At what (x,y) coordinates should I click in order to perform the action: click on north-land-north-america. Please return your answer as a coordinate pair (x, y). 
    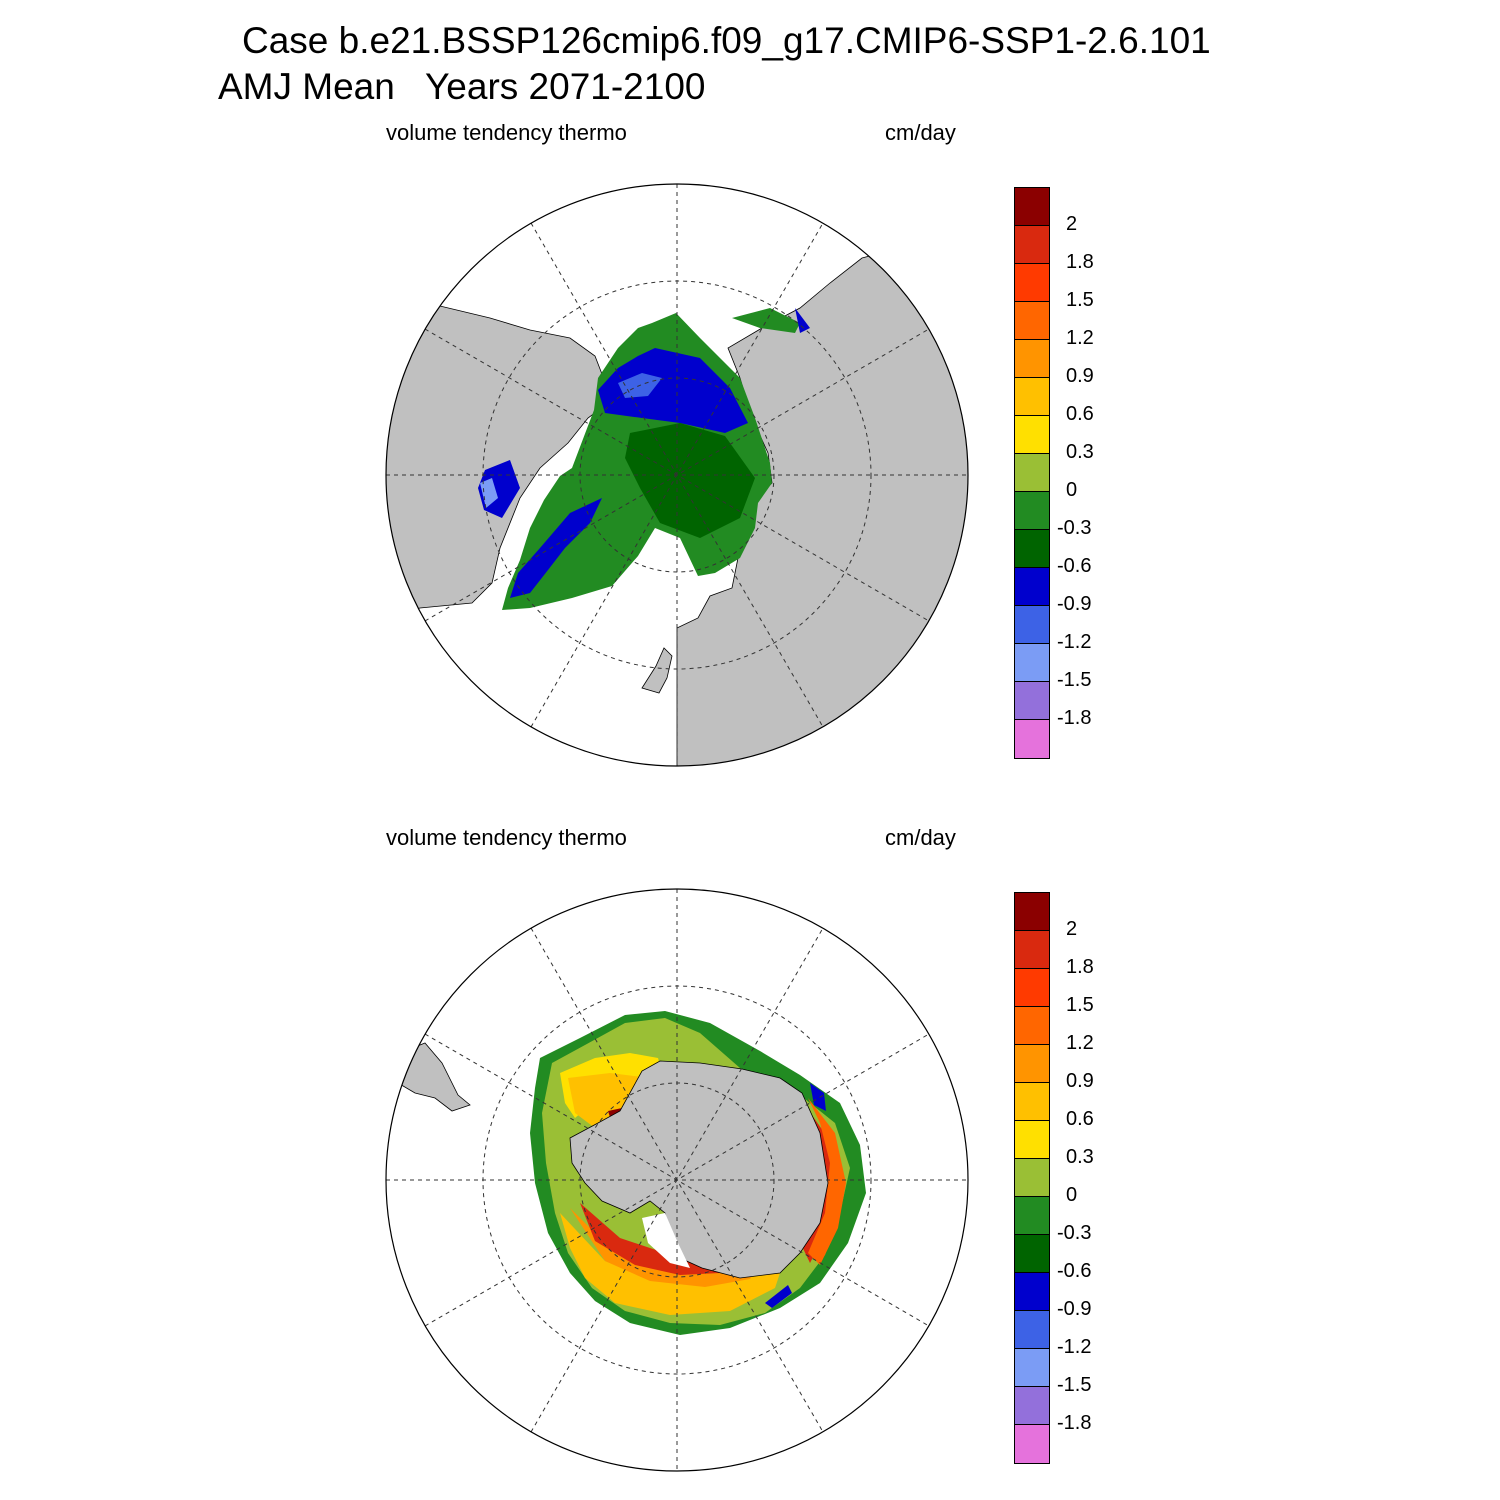
    Looking at the image, I should click on (499, 462).